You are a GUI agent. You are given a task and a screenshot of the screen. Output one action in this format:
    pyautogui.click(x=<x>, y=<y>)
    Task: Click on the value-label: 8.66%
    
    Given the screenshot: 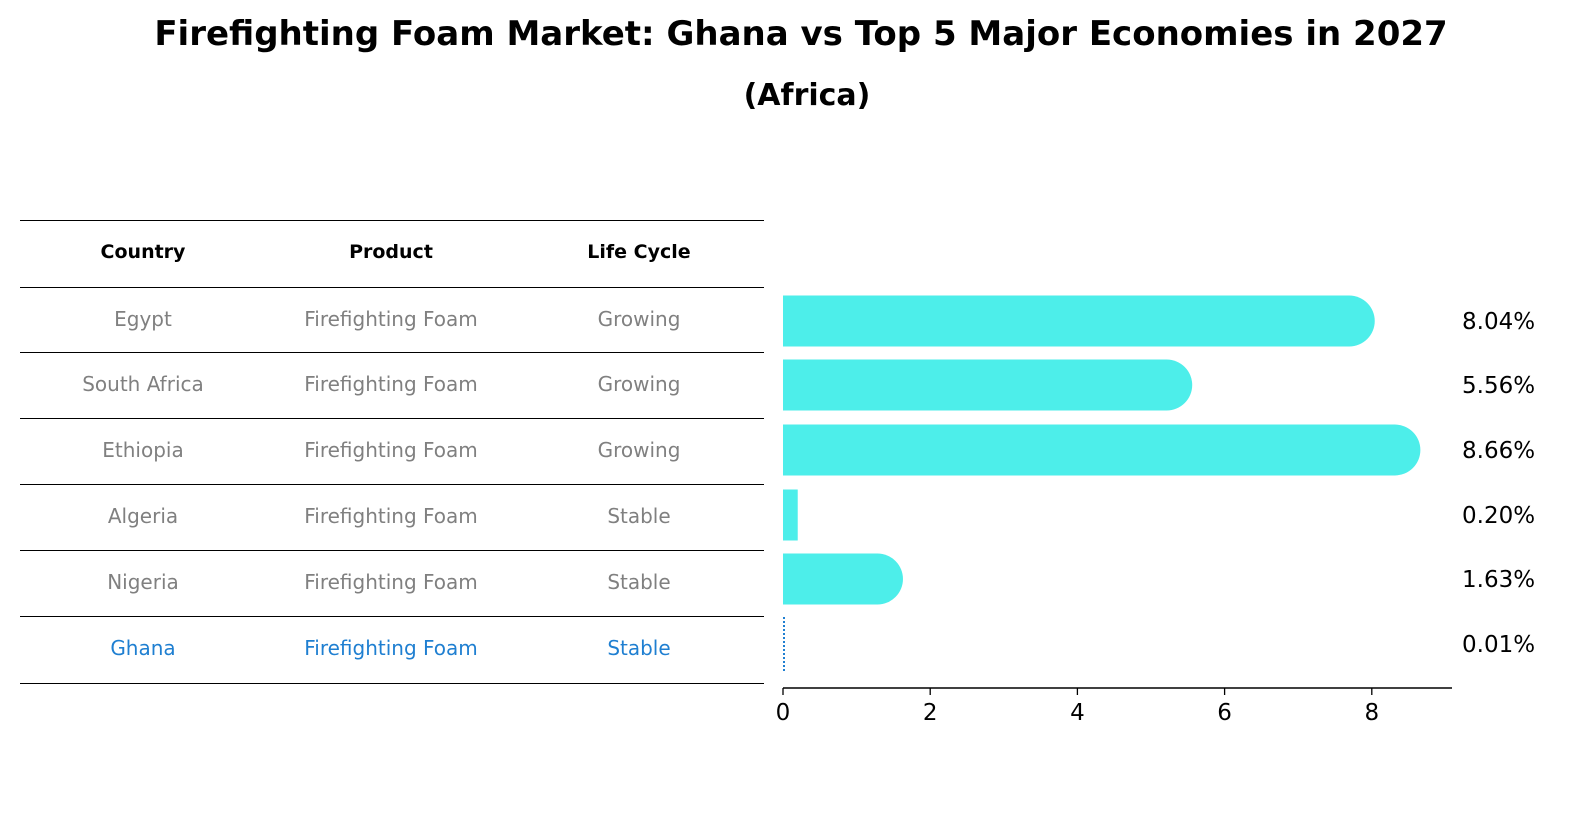 What is the action you would take?
    pyautogui.click(x=1498, y=451)
    